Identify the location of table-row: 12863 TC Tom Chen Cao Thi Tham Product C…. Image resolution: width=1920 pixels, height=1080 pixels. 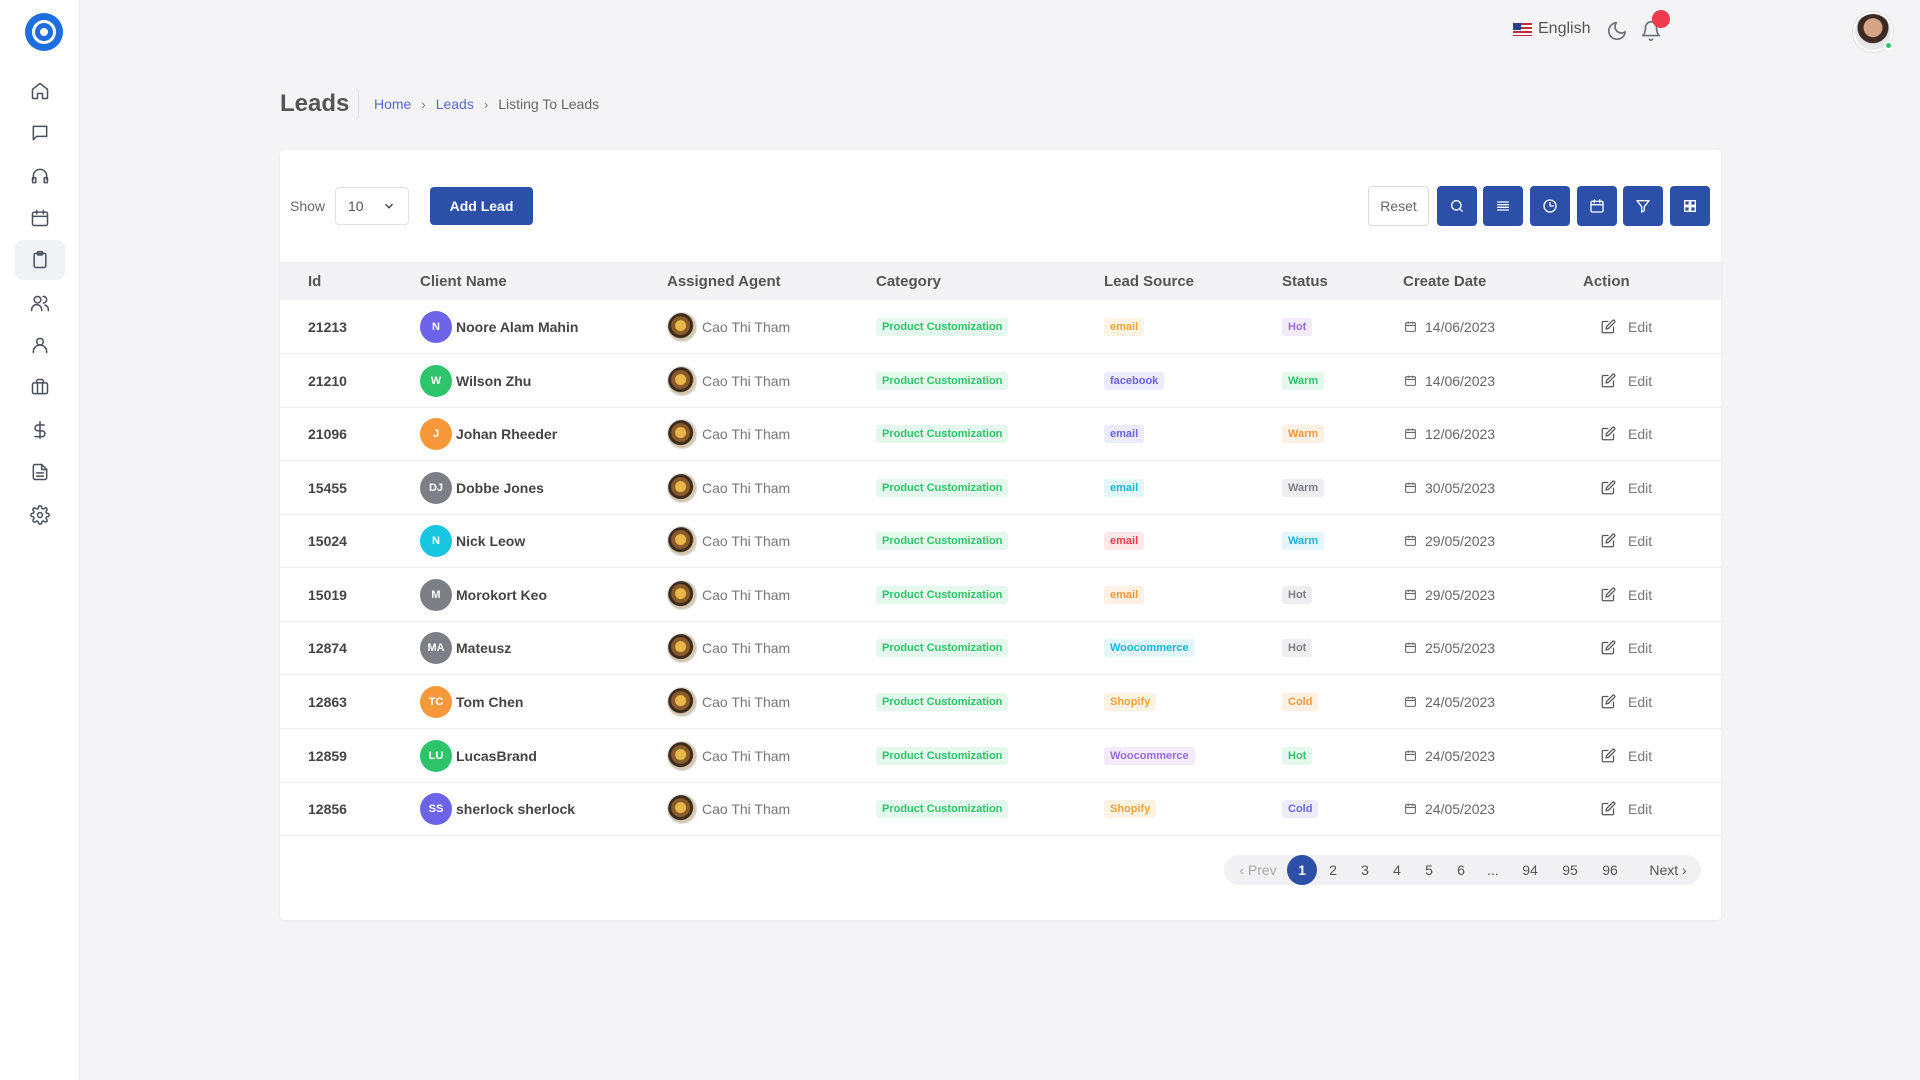
(1000, 702).